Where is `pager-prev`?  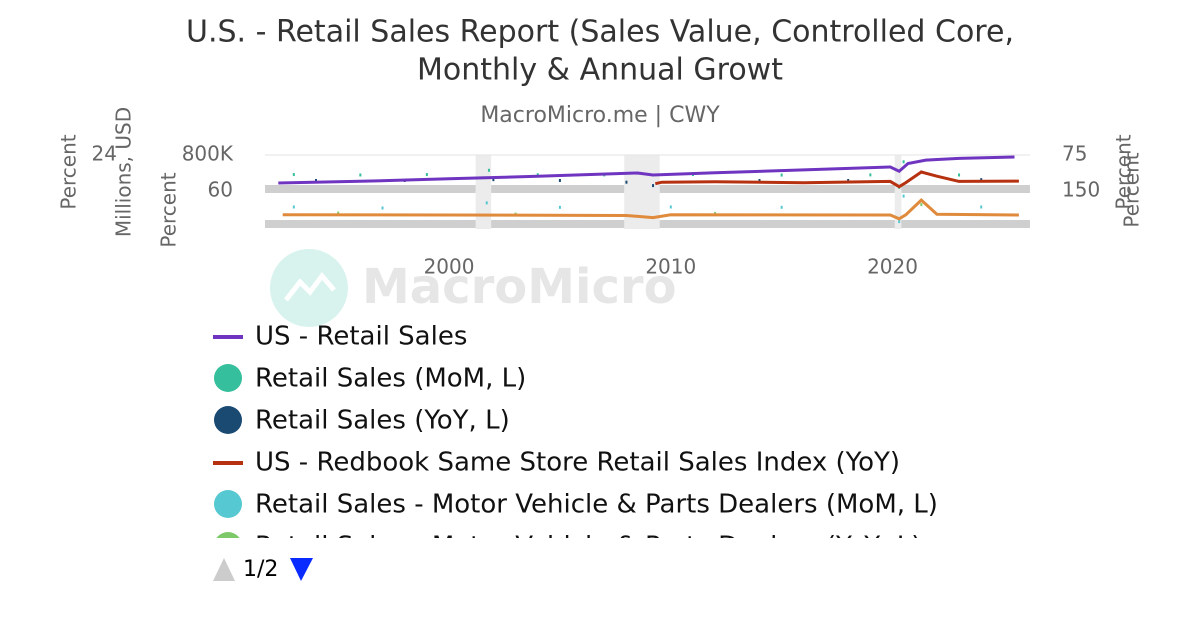 pager-prev is located at coordinates (224, 569).